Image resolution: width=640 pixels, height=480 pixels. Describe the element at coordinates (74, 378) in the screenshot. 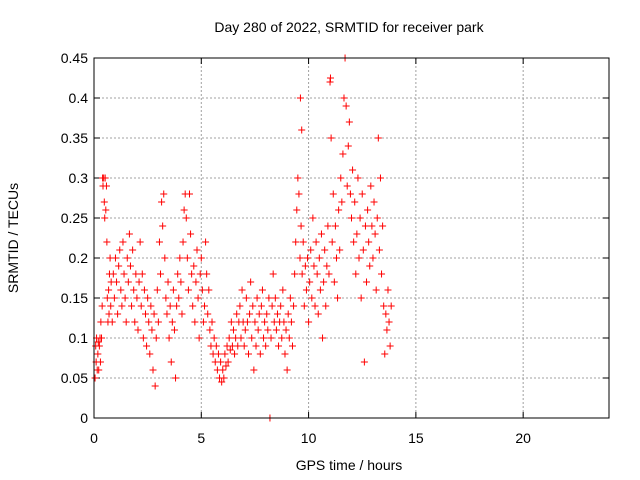

I see `y-tick-label: 0.05` at that location.